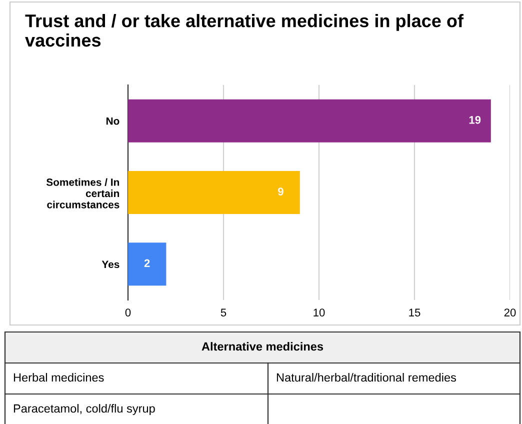  I want to click on text: Natural/herbal/traditional remedies, so click(366, 377).